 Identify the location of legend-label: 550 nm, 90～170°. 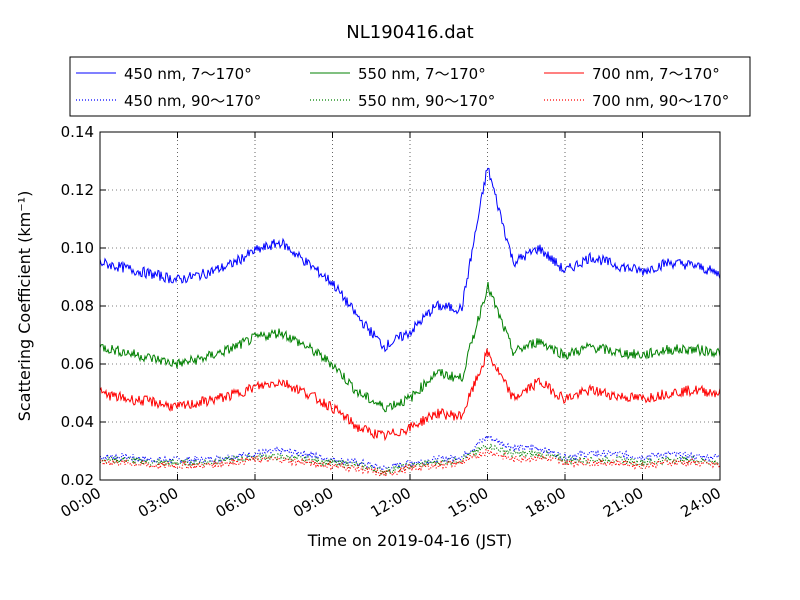
(426, 101).